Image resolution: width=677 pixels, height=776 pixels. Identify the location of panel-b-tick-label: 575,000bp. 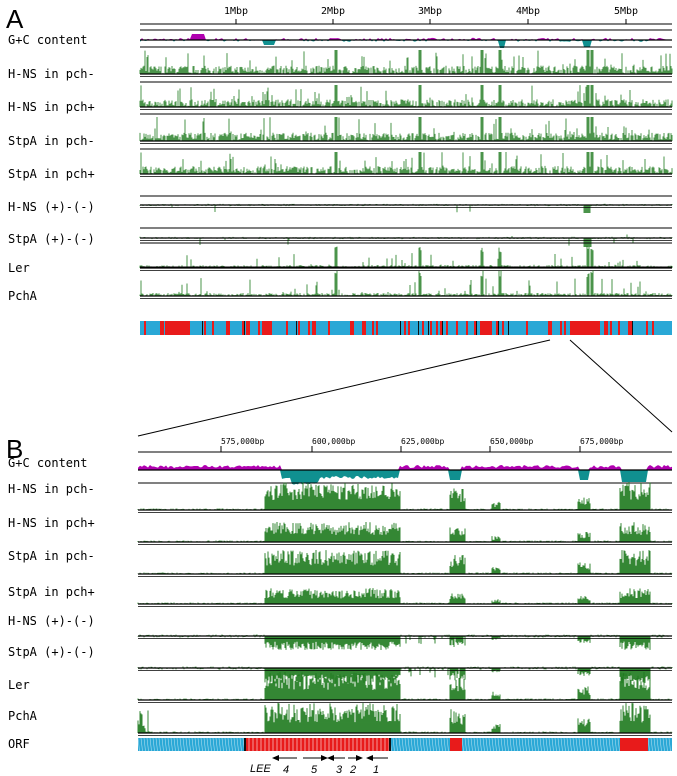
(243, 441).